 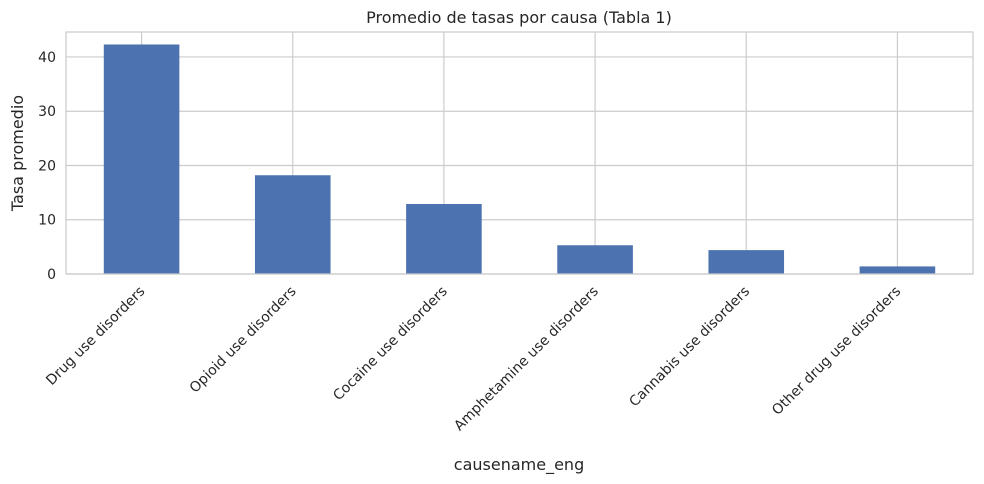 What do you see at coordinates (51, 275) in the screenshot?
I see `y-tick-label: 0` at bounding box center [51, 275].